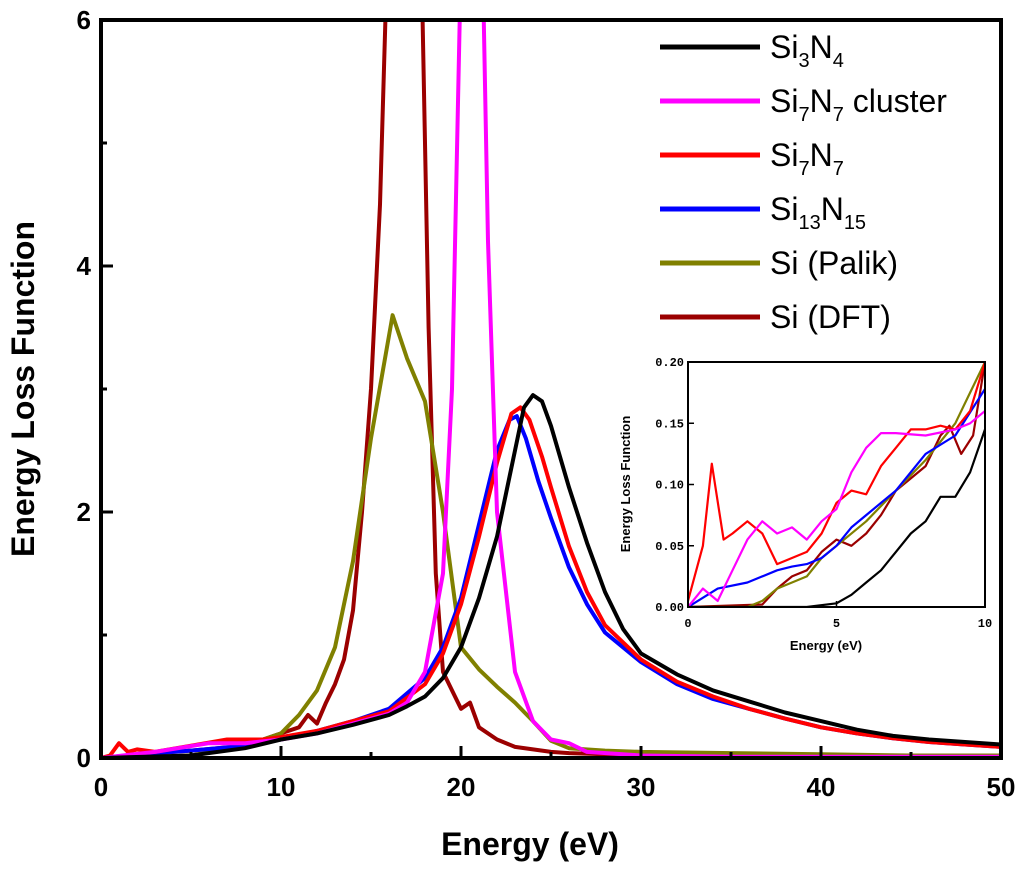 The width and height of the screenshot is (1024, 873). Describe the element at coordinates (855, 223) in the screenshot. I see `legend-label-part: 15` at that location.